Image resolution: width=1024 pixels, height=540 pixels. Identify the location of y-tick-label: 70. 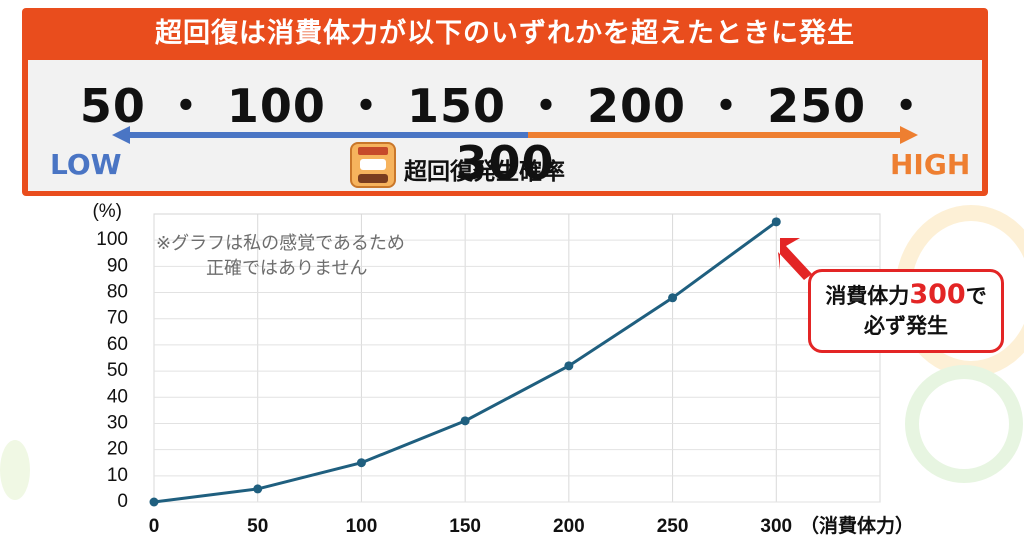
(117, 318).